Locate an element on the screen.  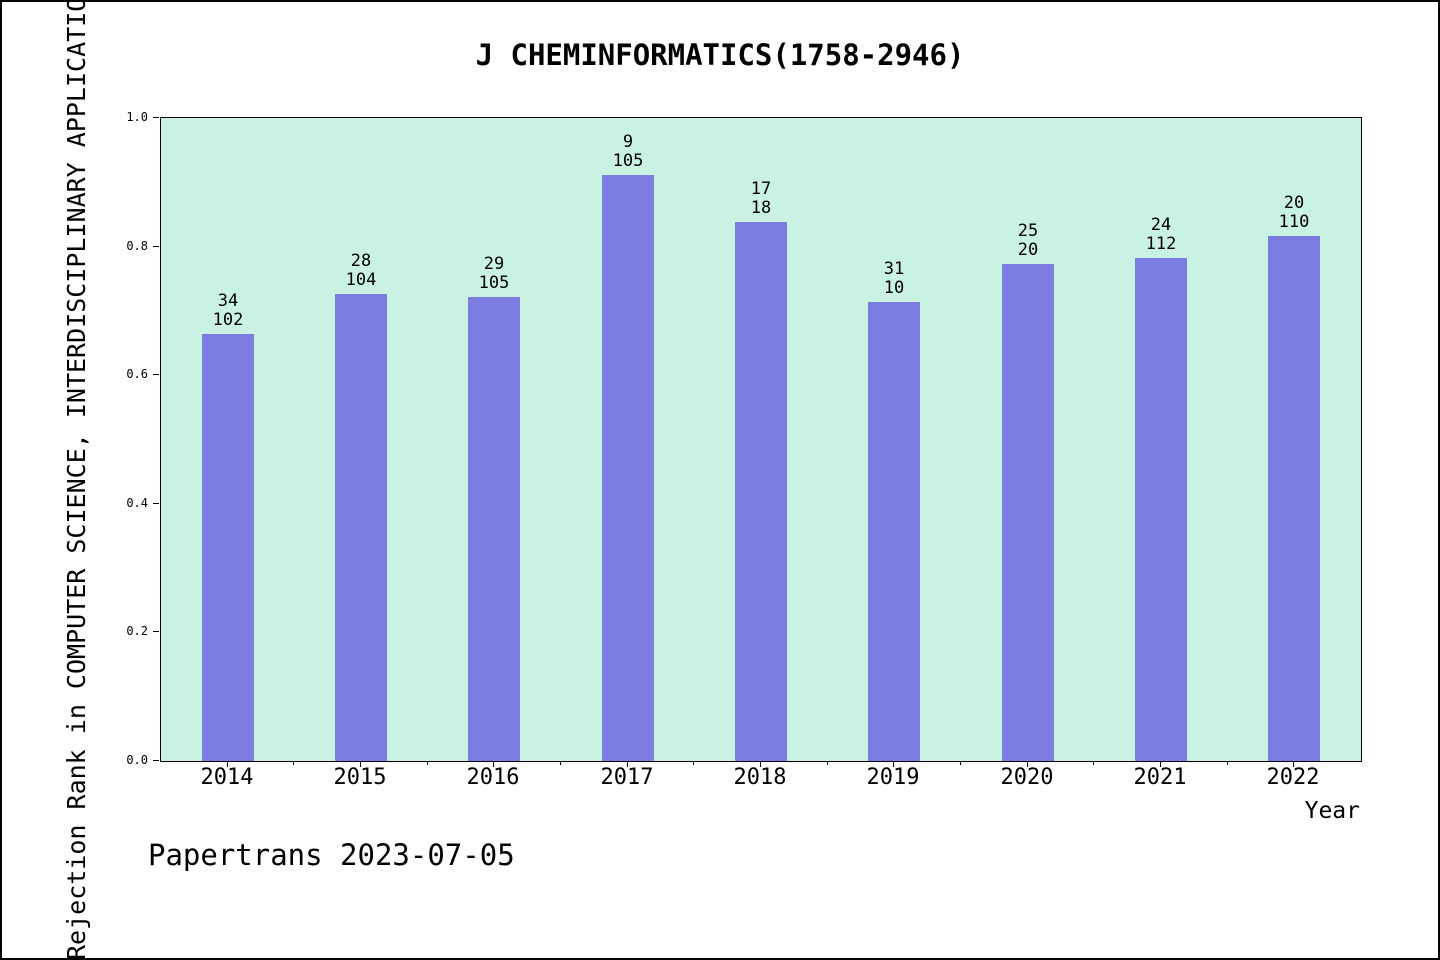
bar-total-label: 110 is located at coordinates (1294, 222).